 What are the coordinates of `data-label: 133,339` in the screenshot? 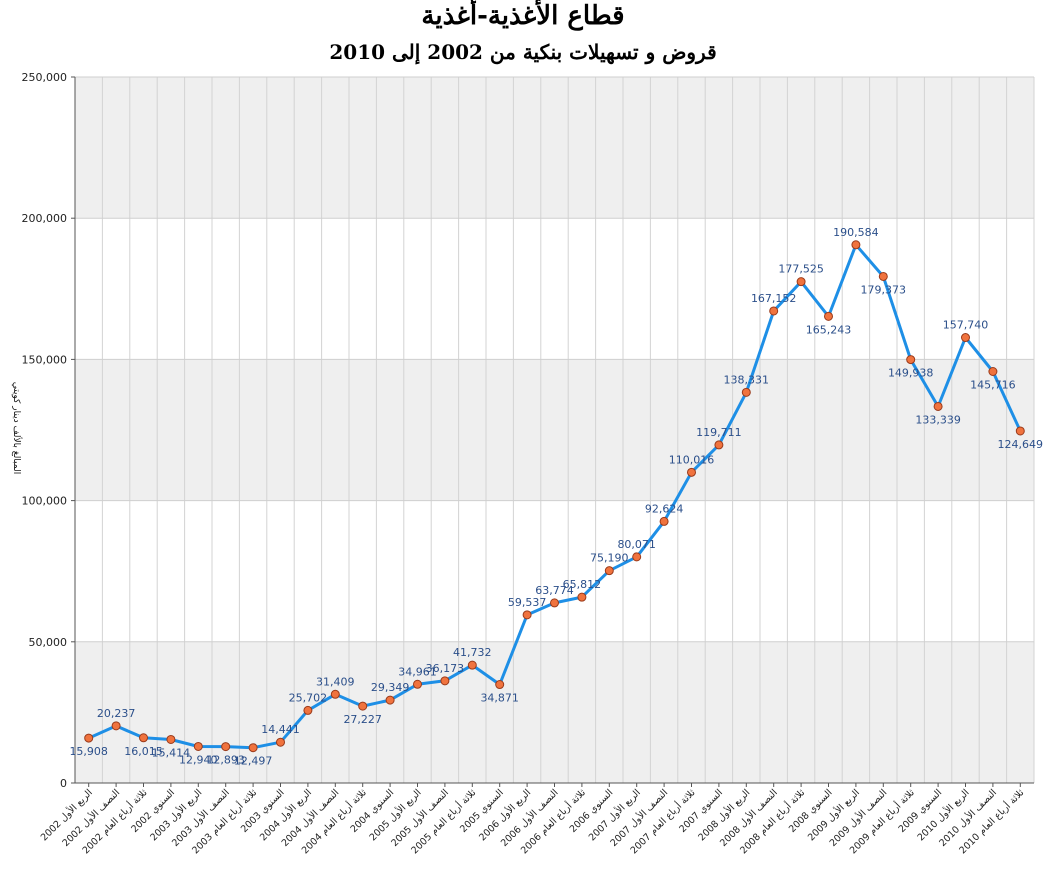 It's located at (938, 419).